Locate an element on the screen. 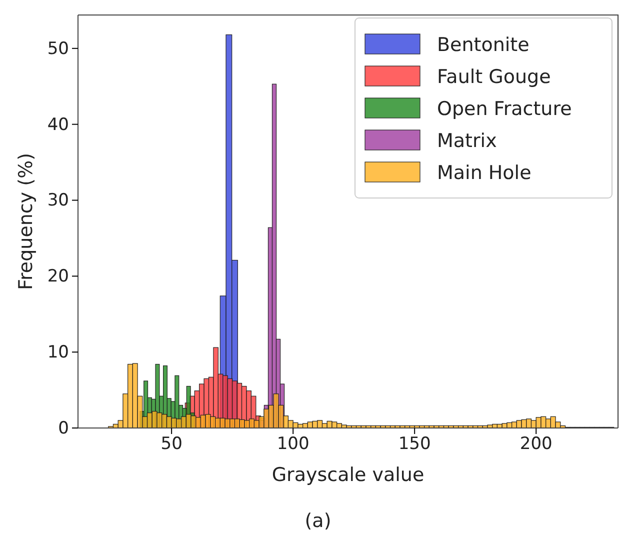 The width and height of the screenshot is (619, 556). legend-label: Main Hole is located at coordinates (484, 173).